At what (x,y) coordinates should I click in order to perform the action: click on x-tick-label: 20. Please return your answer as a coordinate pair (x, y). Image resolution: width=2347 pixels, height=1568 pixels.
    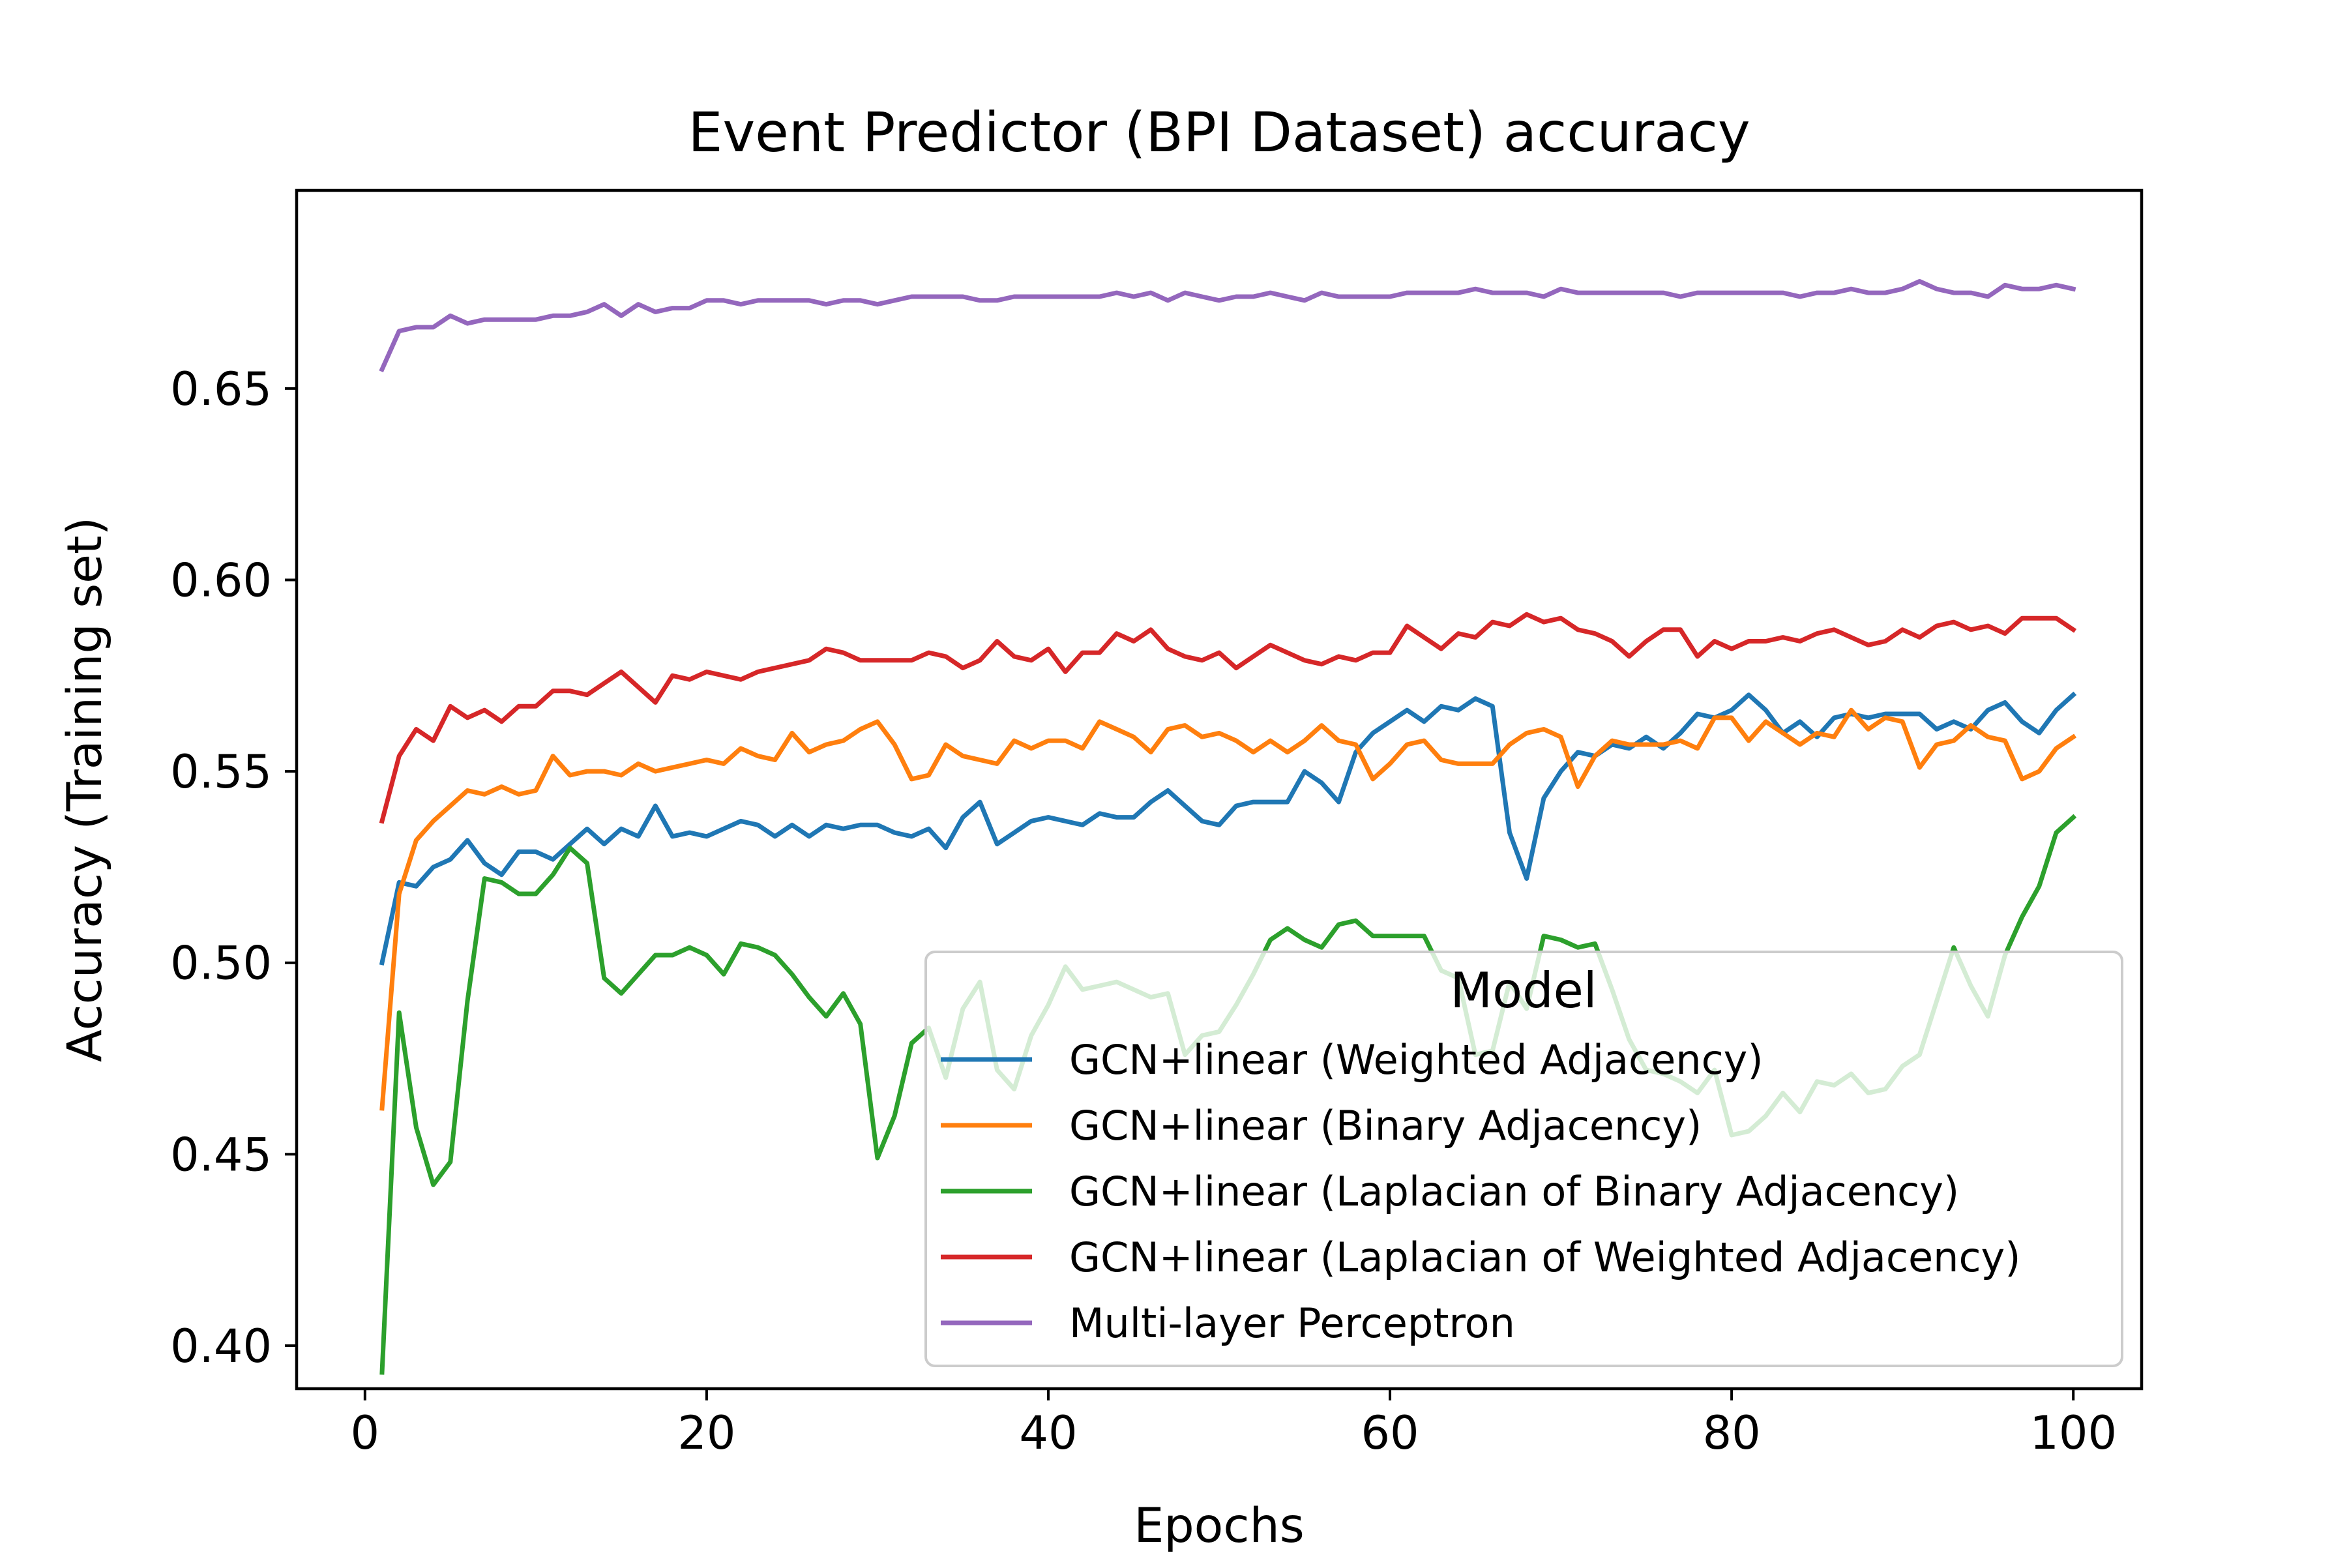
    Looking at the image, I should click on (706, 1433).